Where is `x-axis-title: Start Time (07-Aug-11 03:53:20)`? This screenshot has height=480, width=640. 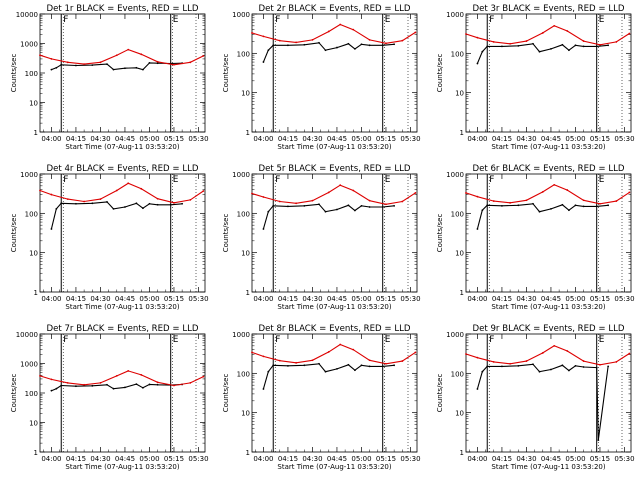 x-axis-title: Start Time (07-Aug-11 03:53:20) is located at coordinates (122, 147).